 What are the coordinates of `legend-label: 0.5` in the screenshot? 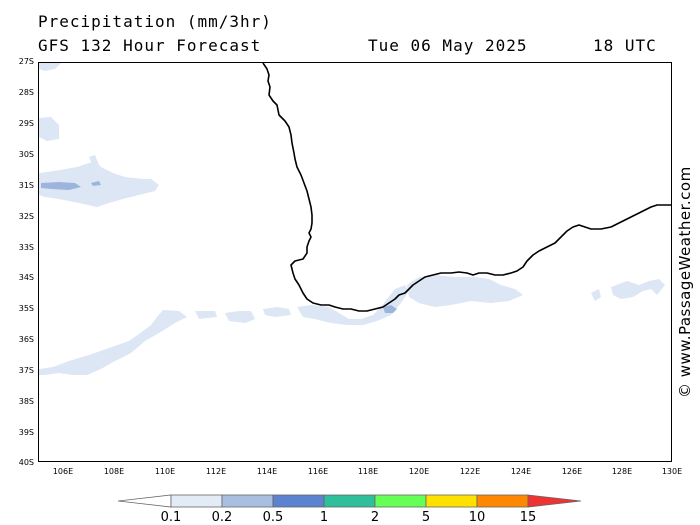 It's located at (273, 517).